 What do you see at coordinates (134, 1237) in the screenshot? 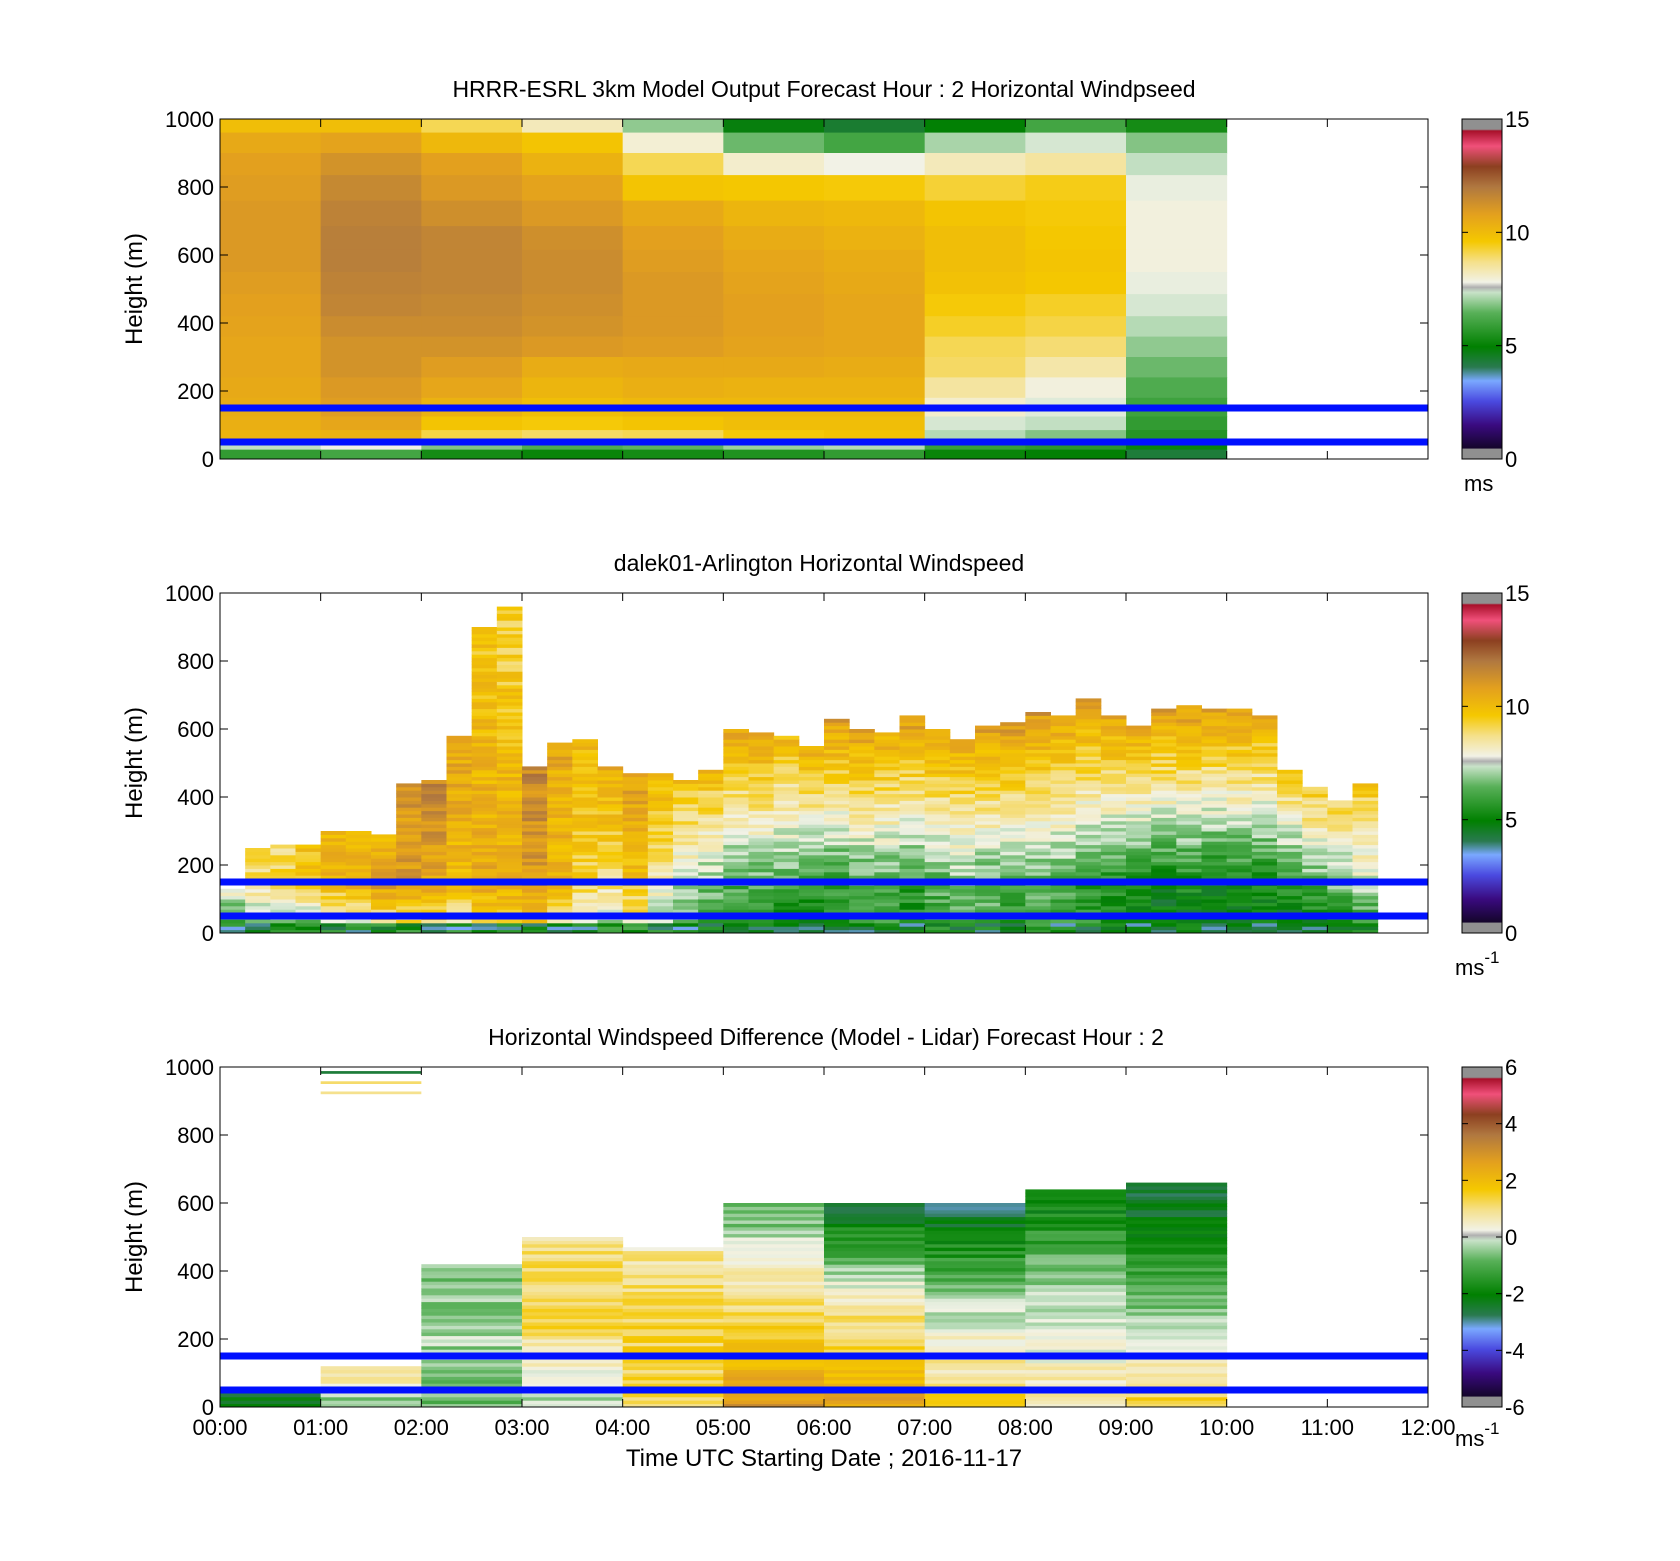
I see `panel-difference-ylabel: Height (m)` at bounding box center [134, 1237].